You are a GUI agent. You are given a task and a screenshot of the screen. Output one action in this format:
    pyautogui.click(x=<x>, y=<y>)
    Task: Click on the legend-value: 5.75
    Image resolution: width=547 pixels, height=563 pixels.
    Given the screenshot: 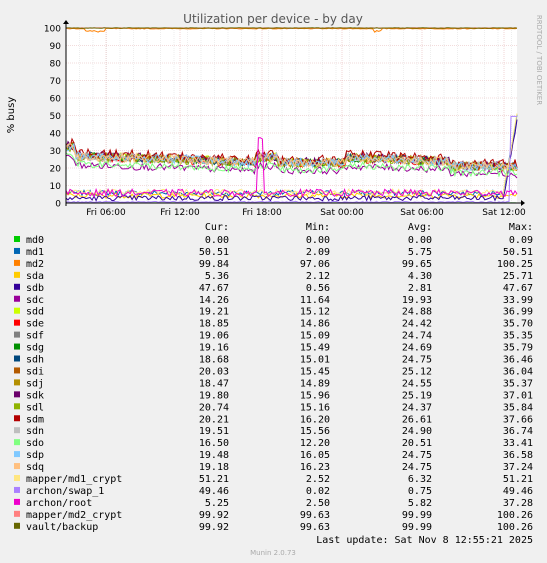 What is the action you would take?
    pyautogui.click(x=420, y=252)
    